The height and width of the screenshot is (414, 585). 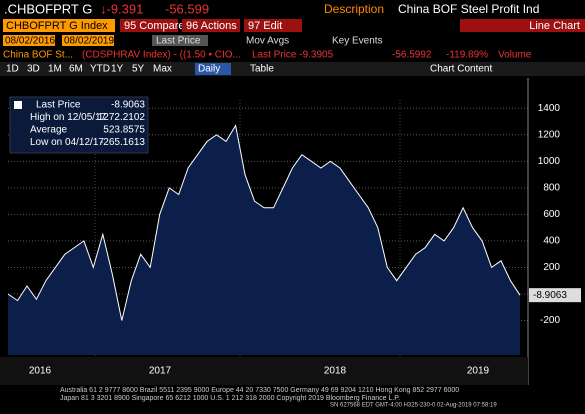 I want to click on info-pct: -119.89%, so click(x=467, y=55).